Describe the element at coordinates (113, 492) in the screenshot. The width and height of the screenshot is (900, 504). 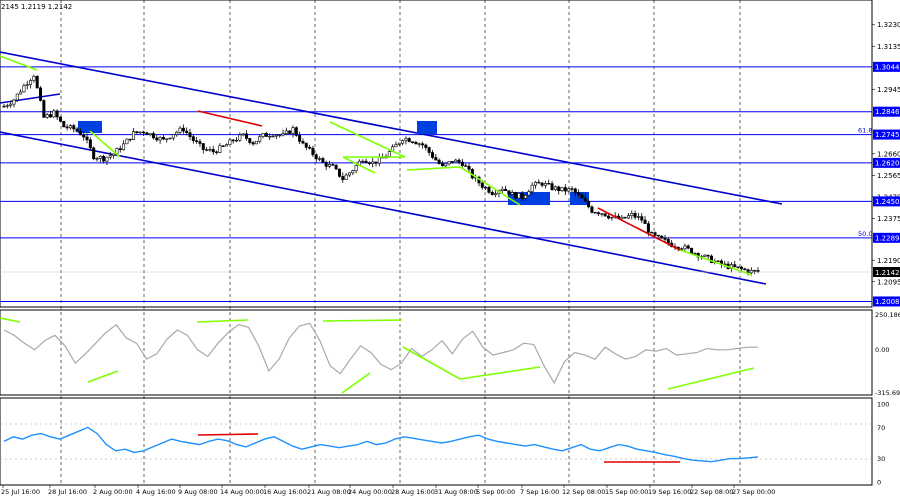
I see `time-axis-label: 2 Aug 00:00` at that location.